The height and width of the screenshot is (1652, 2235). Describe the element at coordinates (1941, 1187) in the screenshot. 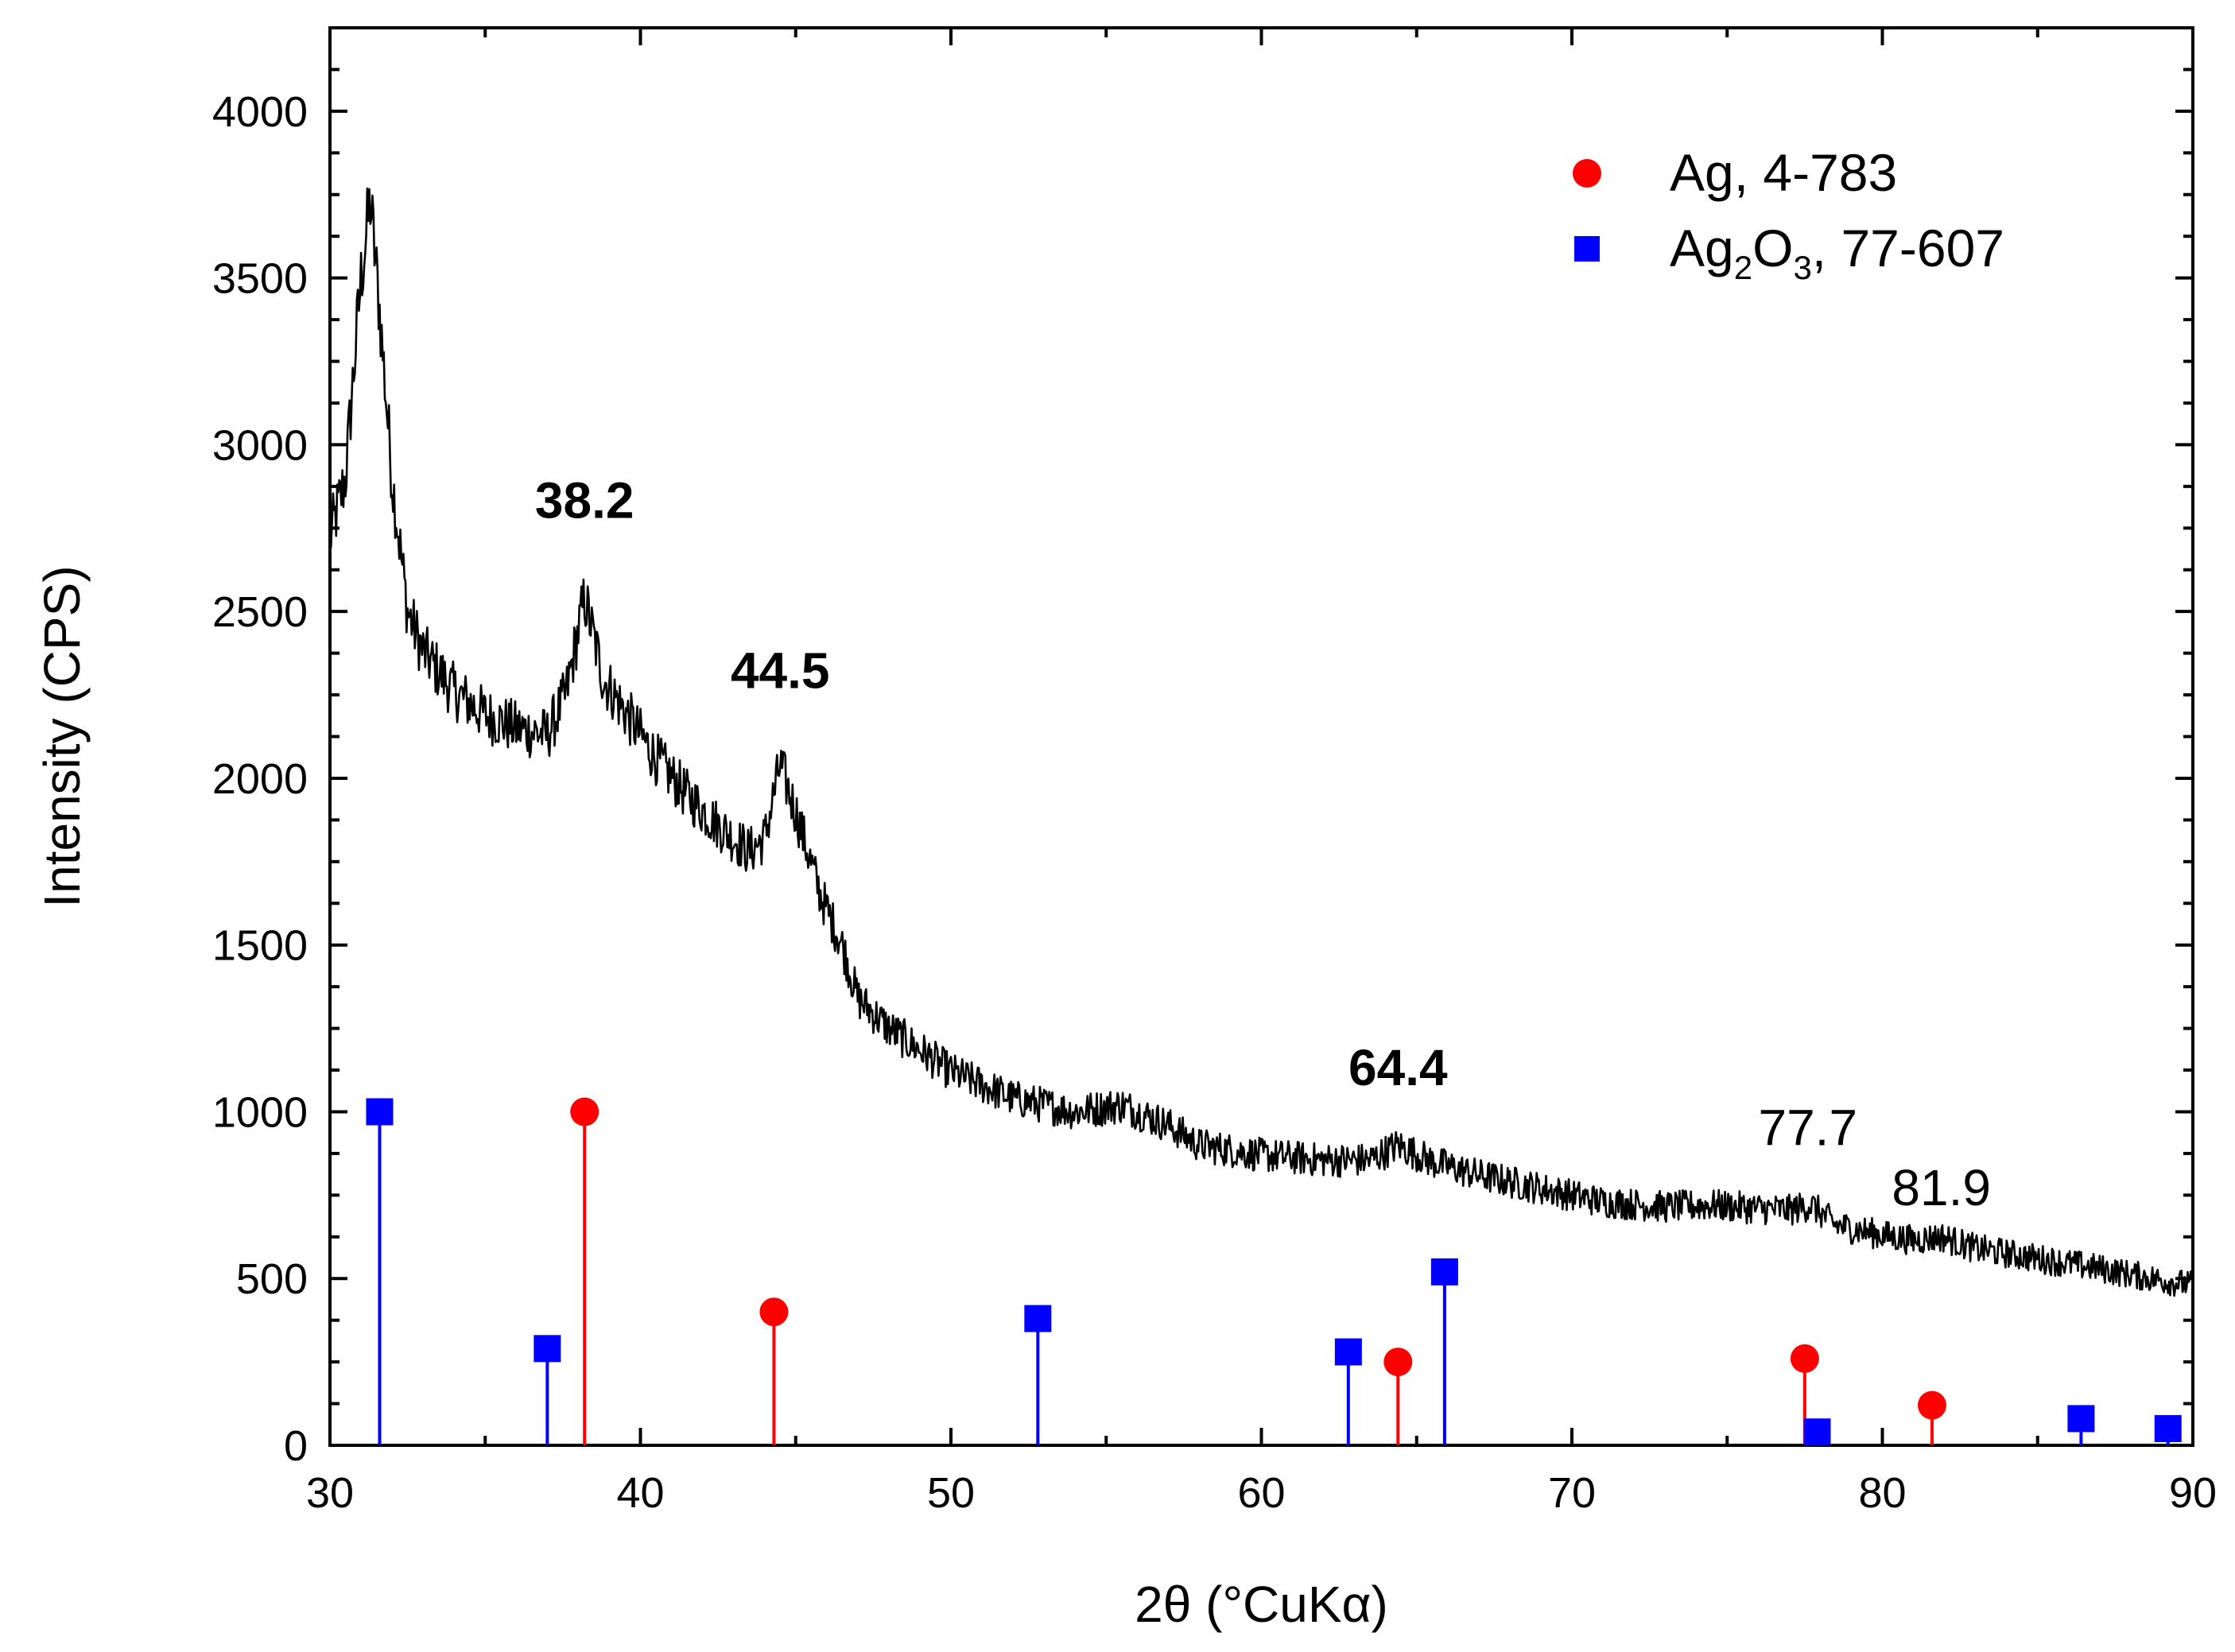

I see `peak-label: 81.9` at that location.